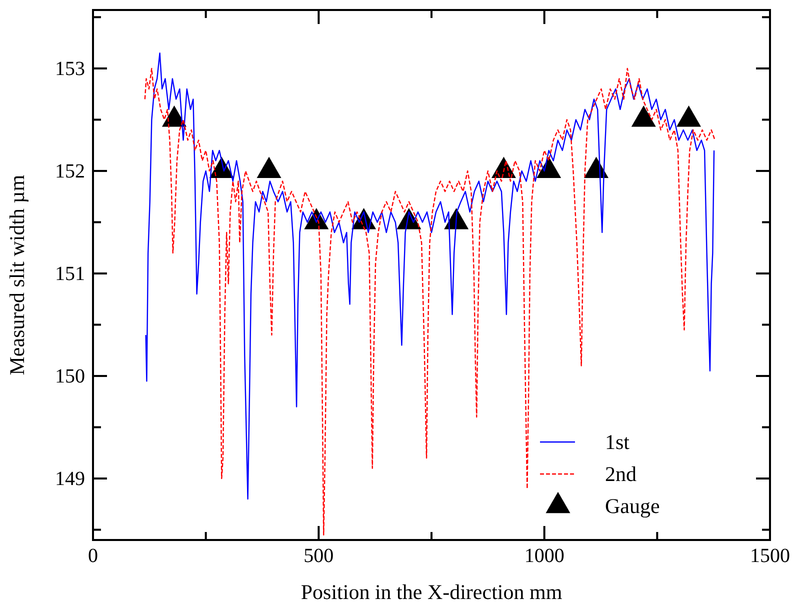 The height and width of the screenshot is (609, 806). I want to click on y-tick-label: 149, so click(70, 479).